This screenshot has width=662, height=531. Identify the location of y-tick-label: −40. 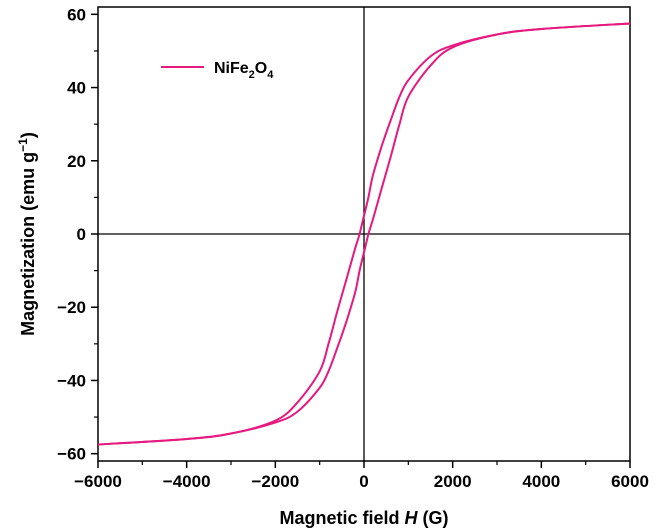
(71, 380).